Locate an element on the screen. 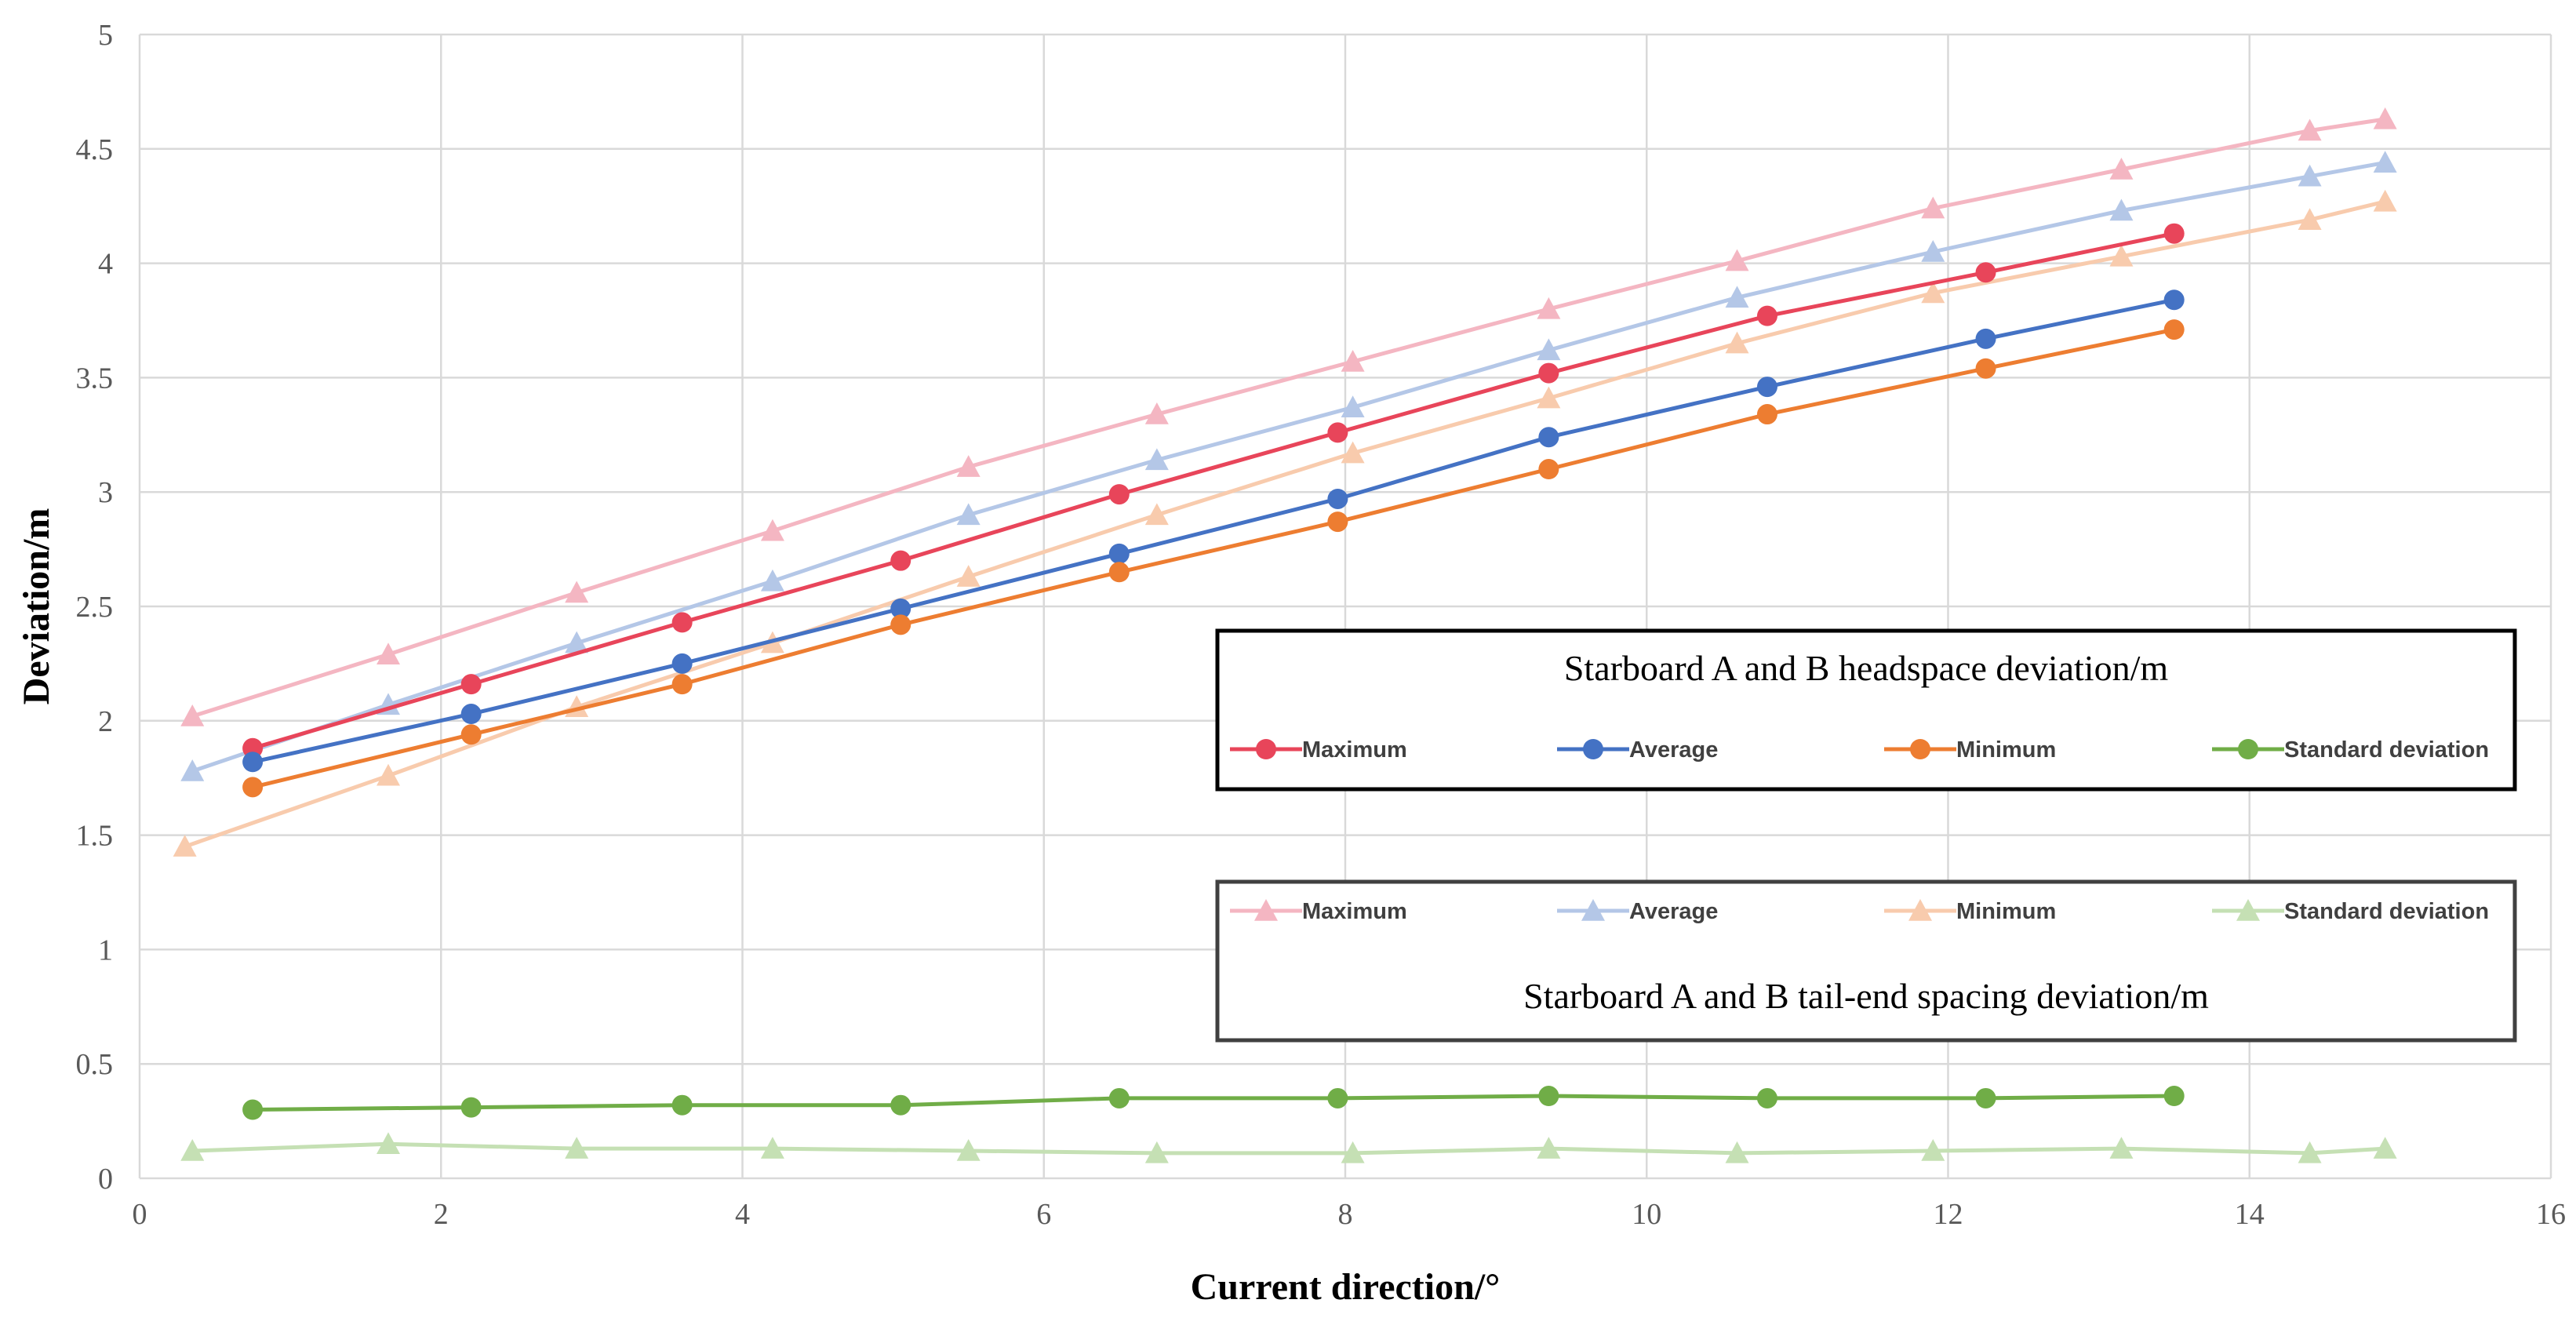 This screenshot has height=1325, width=2576. legend-entry-headspace-maximum-label: Maximum is located at coordinates (1354, 750).